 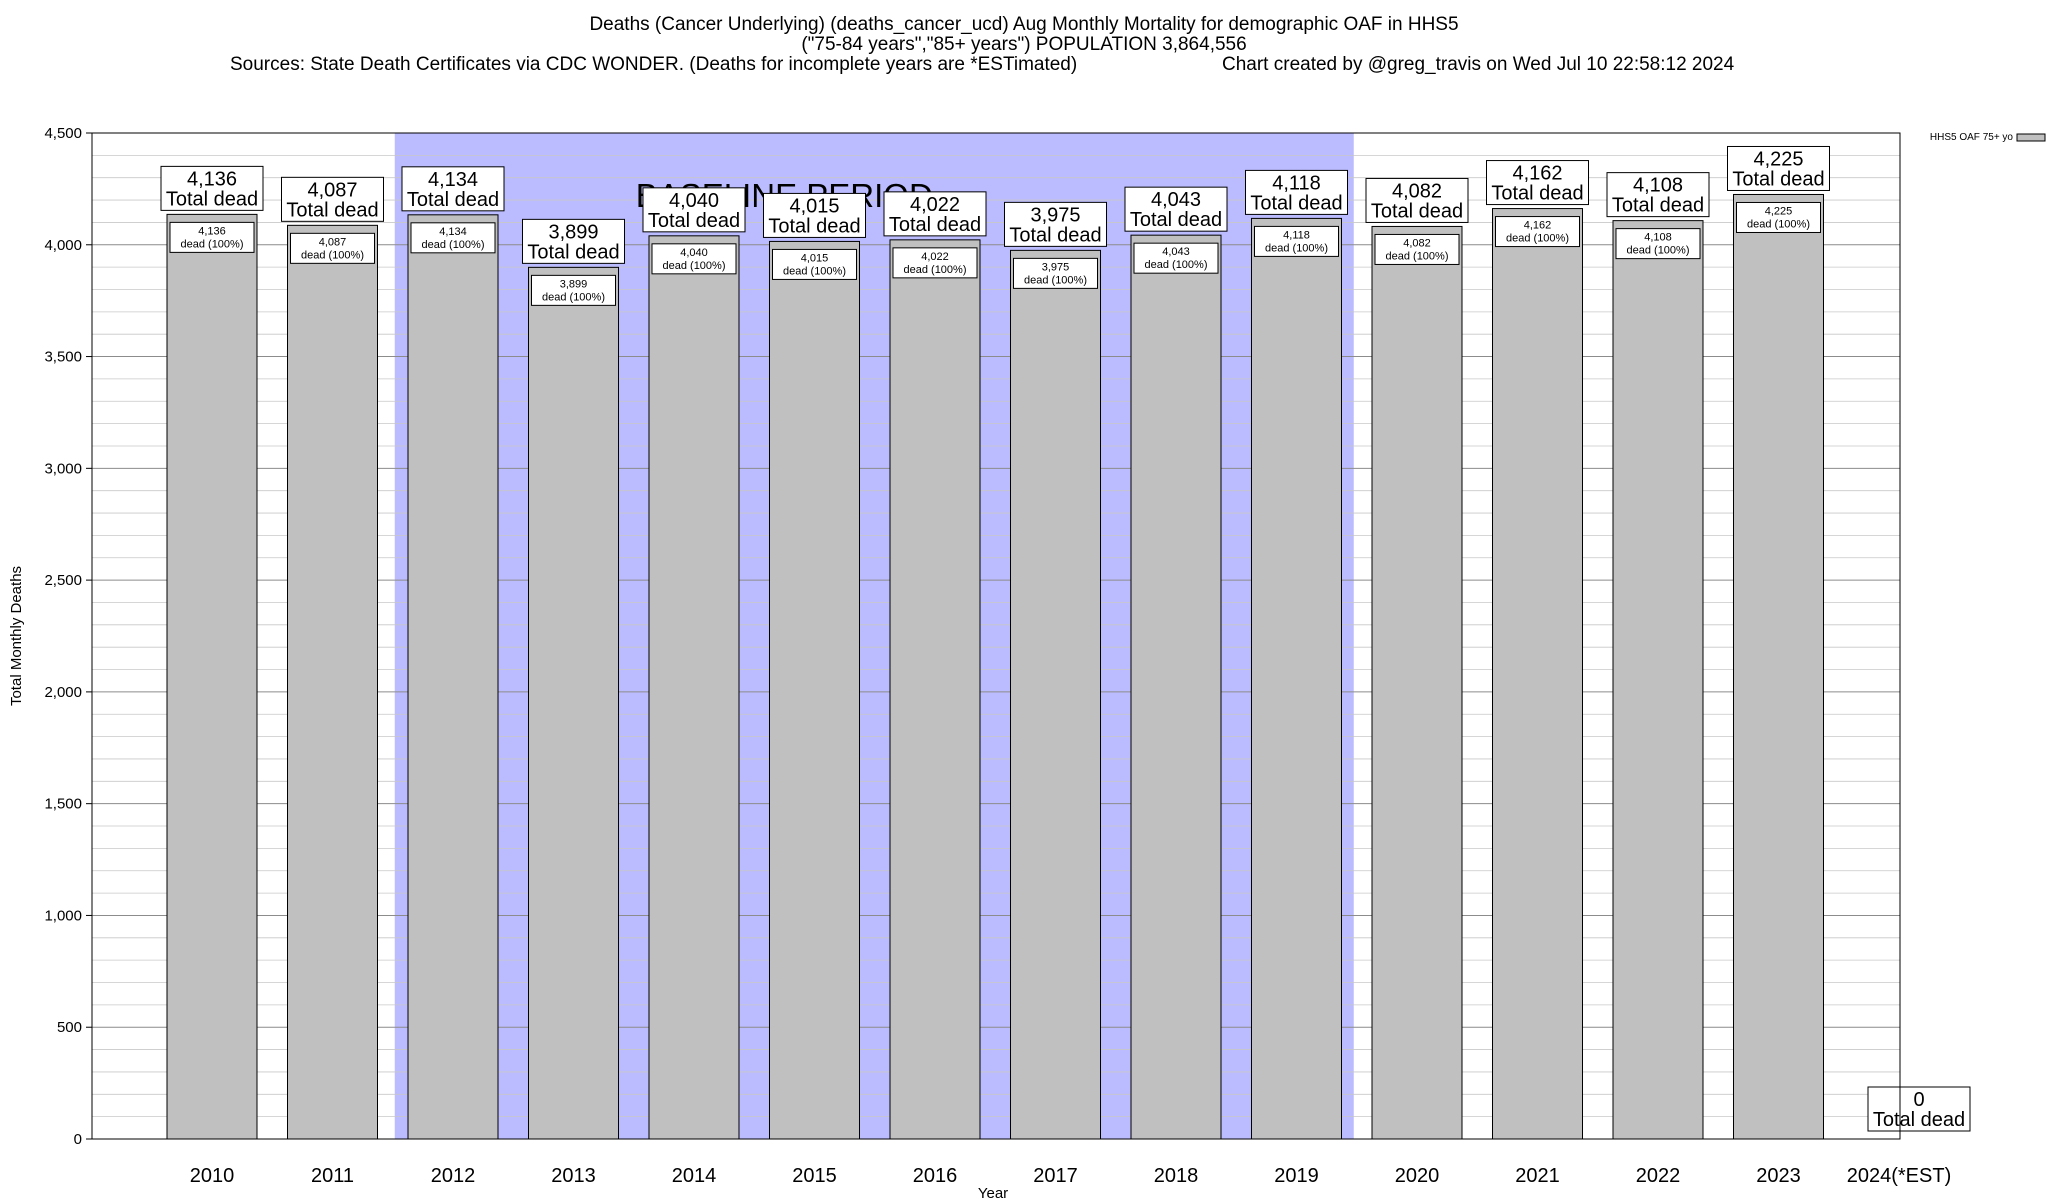 I want to click on x-tick-label: 2017, so click(x=1055, y=1176).